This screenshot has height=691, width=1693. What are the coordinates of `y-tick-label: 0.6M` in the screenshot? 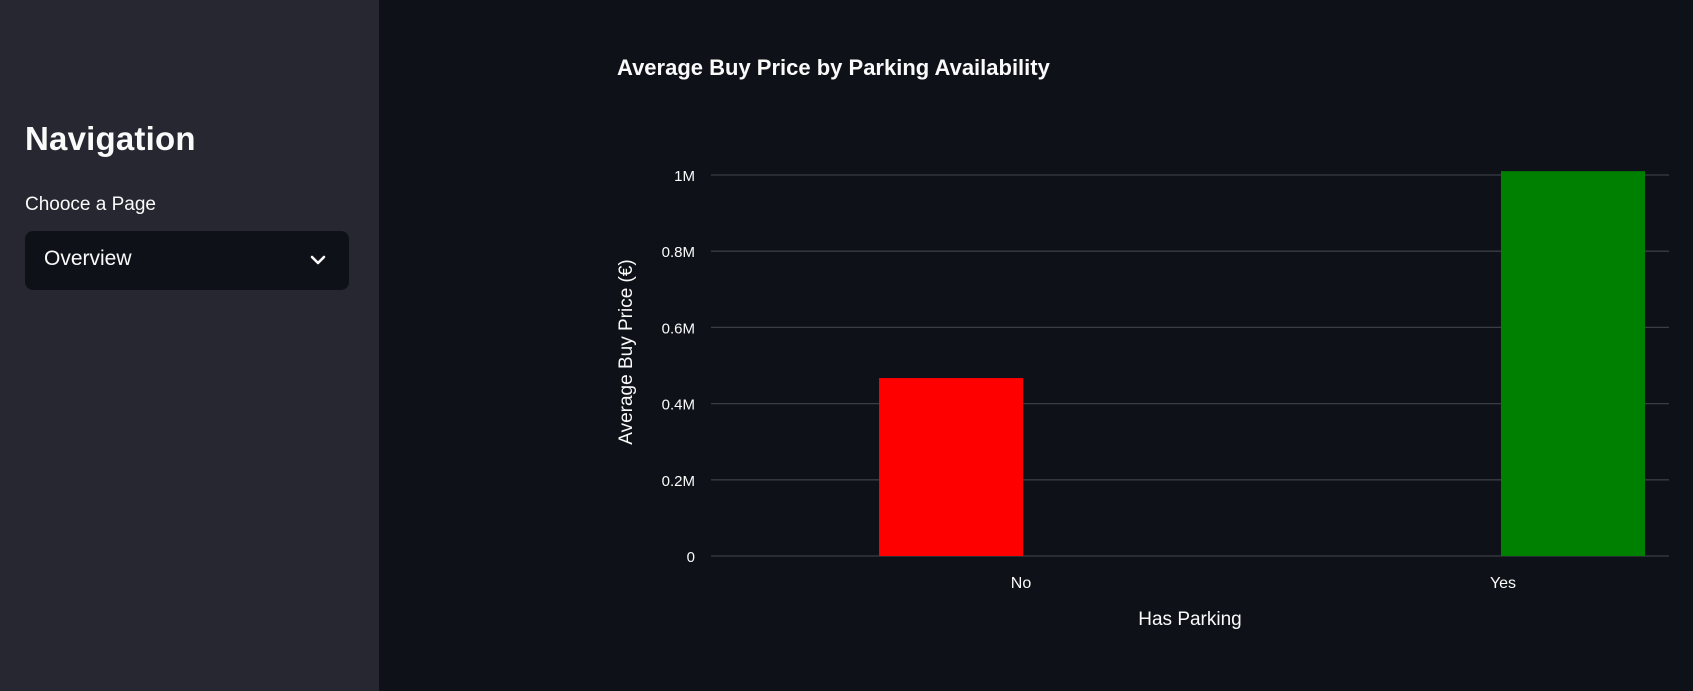 It's located at (678, 328).